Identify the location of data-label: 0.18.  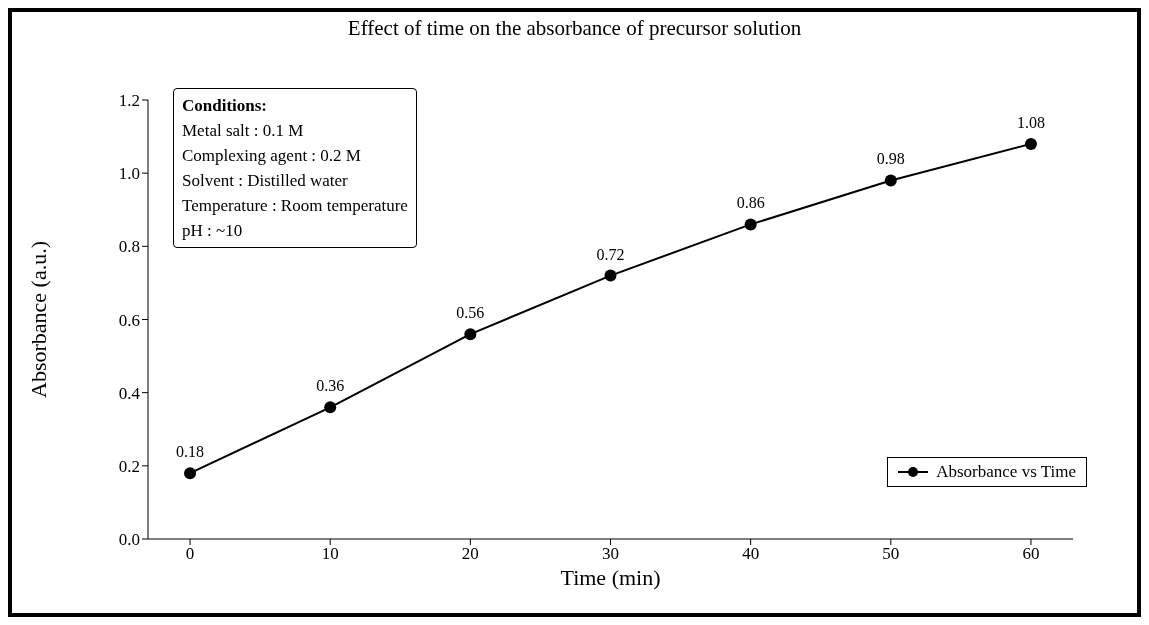
(190, 452).